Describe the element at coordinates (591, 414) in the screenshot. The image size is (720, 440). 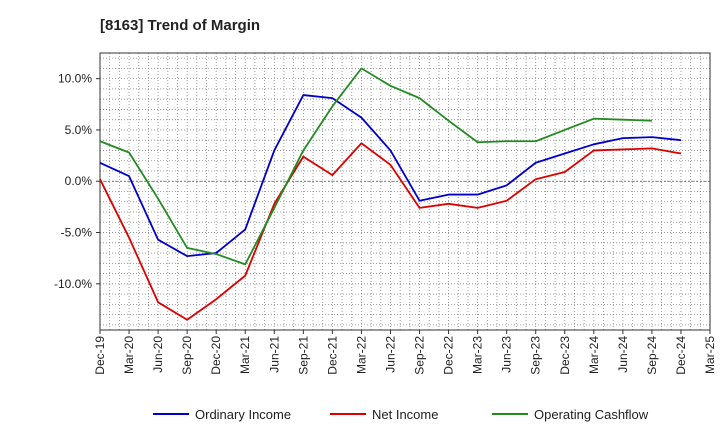
I see `legend-label: Operating Cashflow` at that location.